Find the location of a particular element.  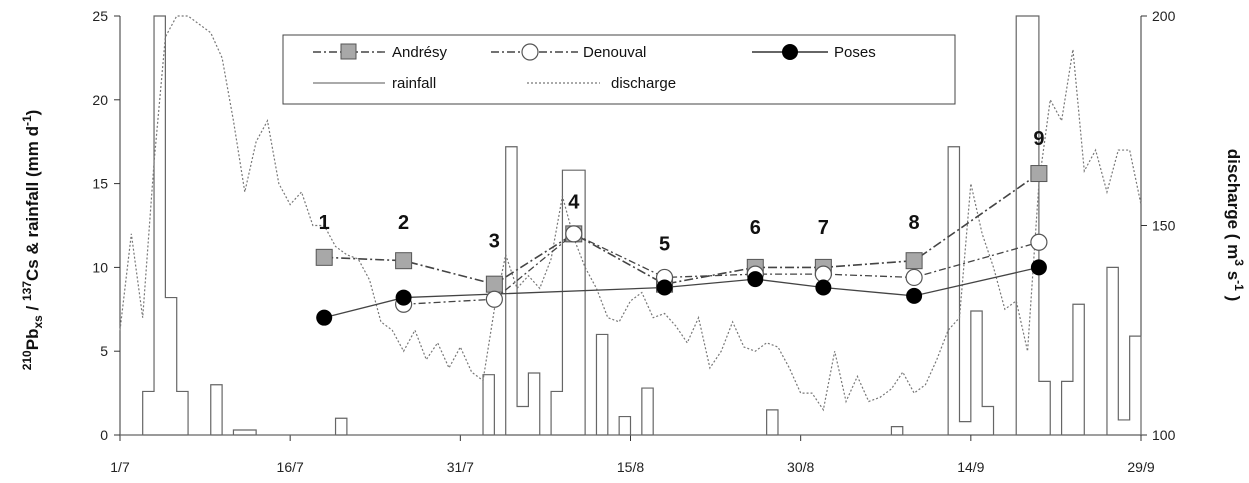

legend-box is located at coordinates (619, 69).